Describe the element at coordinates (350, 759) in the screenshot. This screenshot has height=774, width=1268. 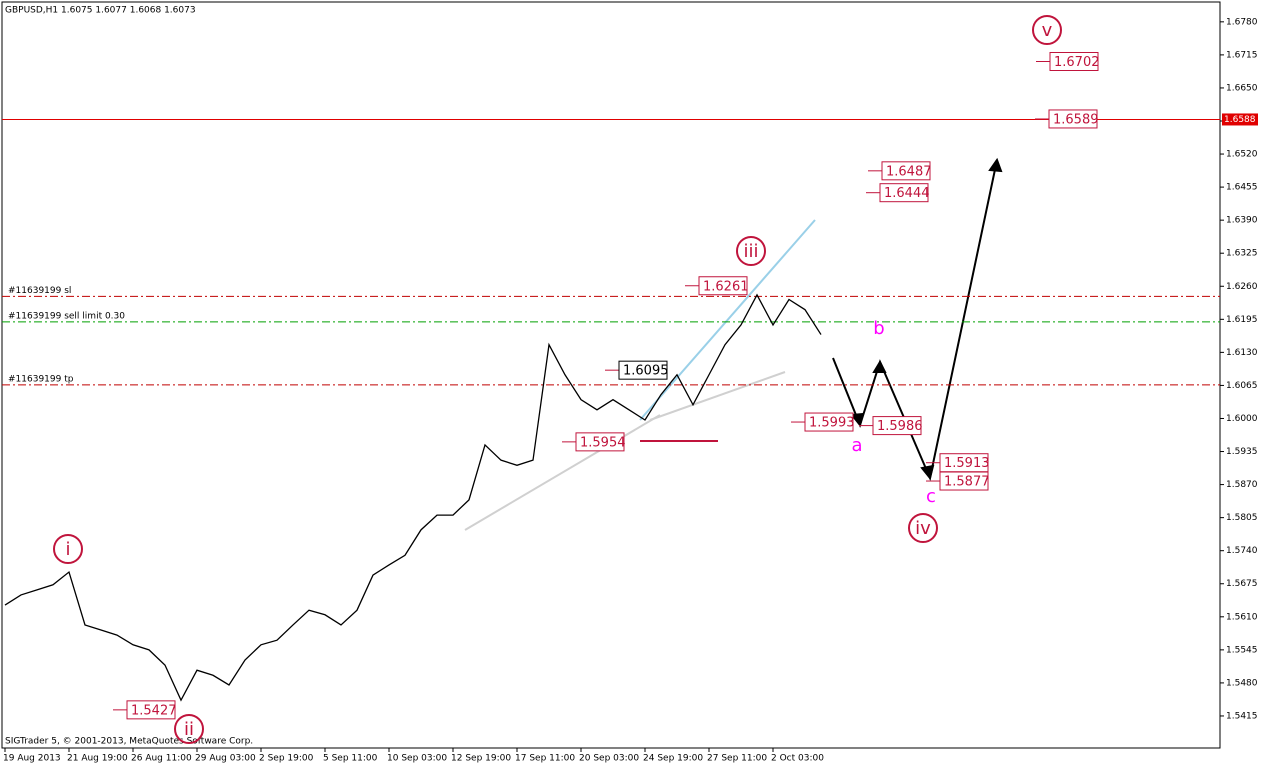
I see `x-tick-label: 5 Sep 11:00` at that location.